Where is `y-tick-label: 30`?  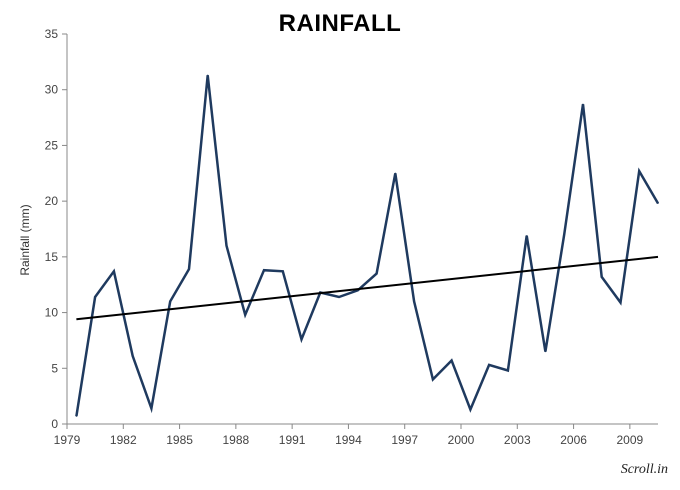
y-tick-label: 30 is located at coordinates (52, 90).